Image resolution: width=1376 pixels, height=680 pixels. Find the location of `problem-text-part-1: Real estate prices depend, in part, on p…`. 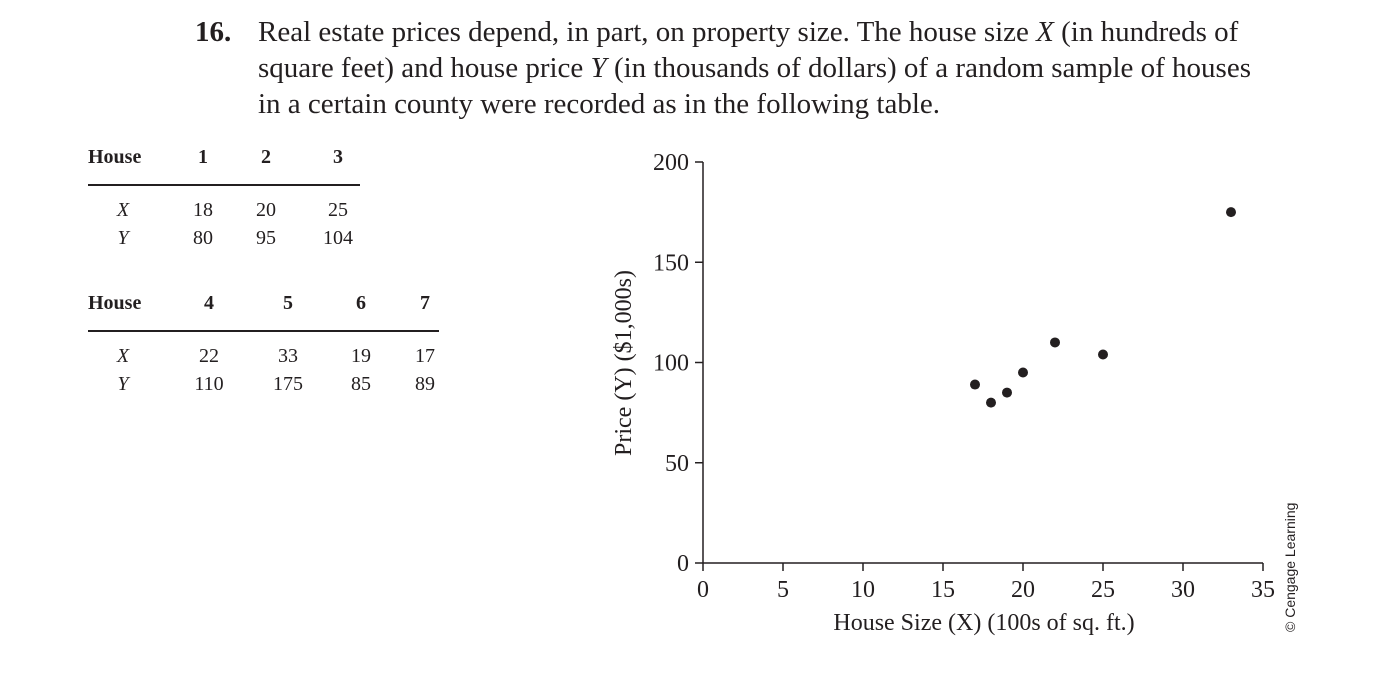

problem-text-part-1: Real estate prices depend, in part, on p… is located at coordinates (647, 32).